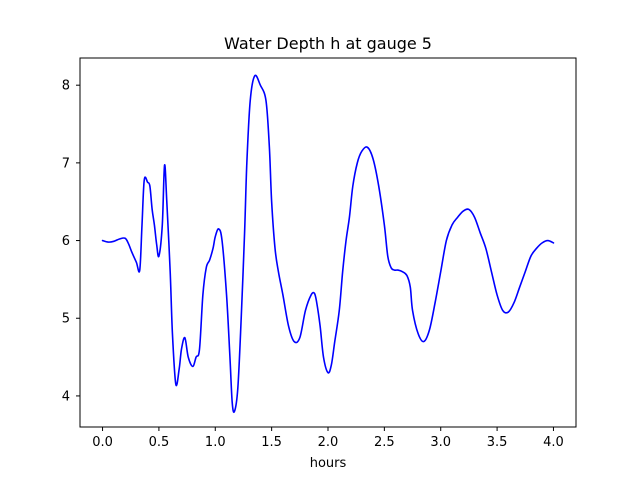  I want to click on y-tick-label: 5, so click(66, 319).